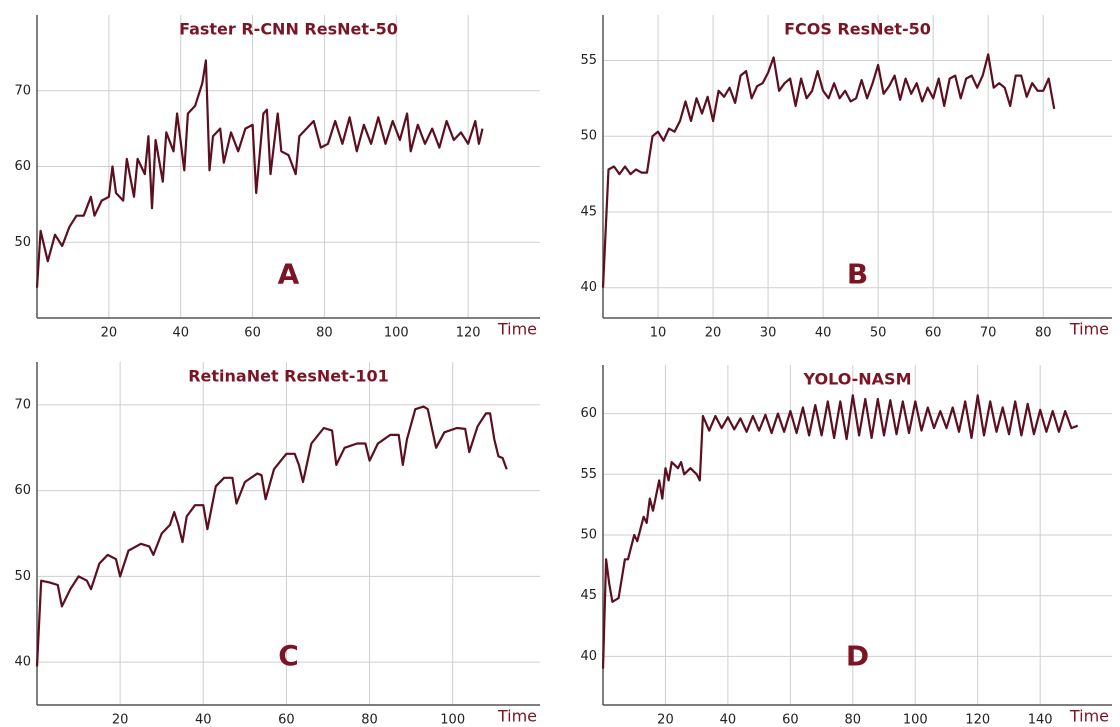 This screenshot has height=727, width=1120. I want to click on panel-letter: A, so click(289, 274).